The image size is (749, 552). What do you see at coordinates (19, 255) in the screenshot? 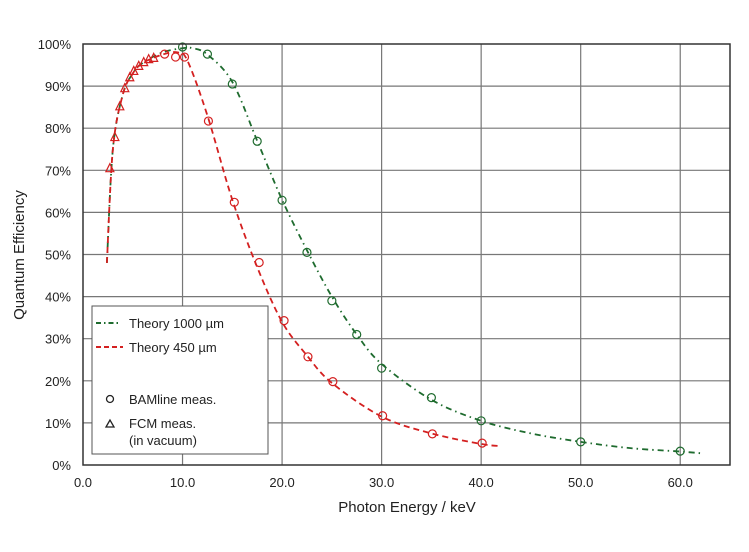
I see `y-axis-label: Quantum Efficiency` at bounding box center [19, 255].